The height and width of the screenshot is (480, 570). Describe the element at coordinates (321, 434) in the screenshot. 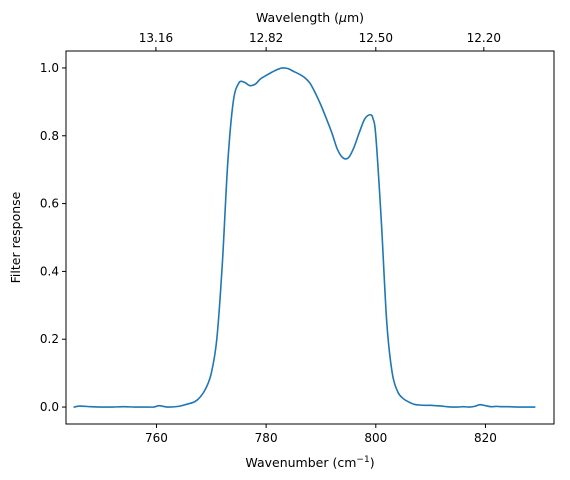

I see `bottom-x-axis: 760 780 800 820` at that location.